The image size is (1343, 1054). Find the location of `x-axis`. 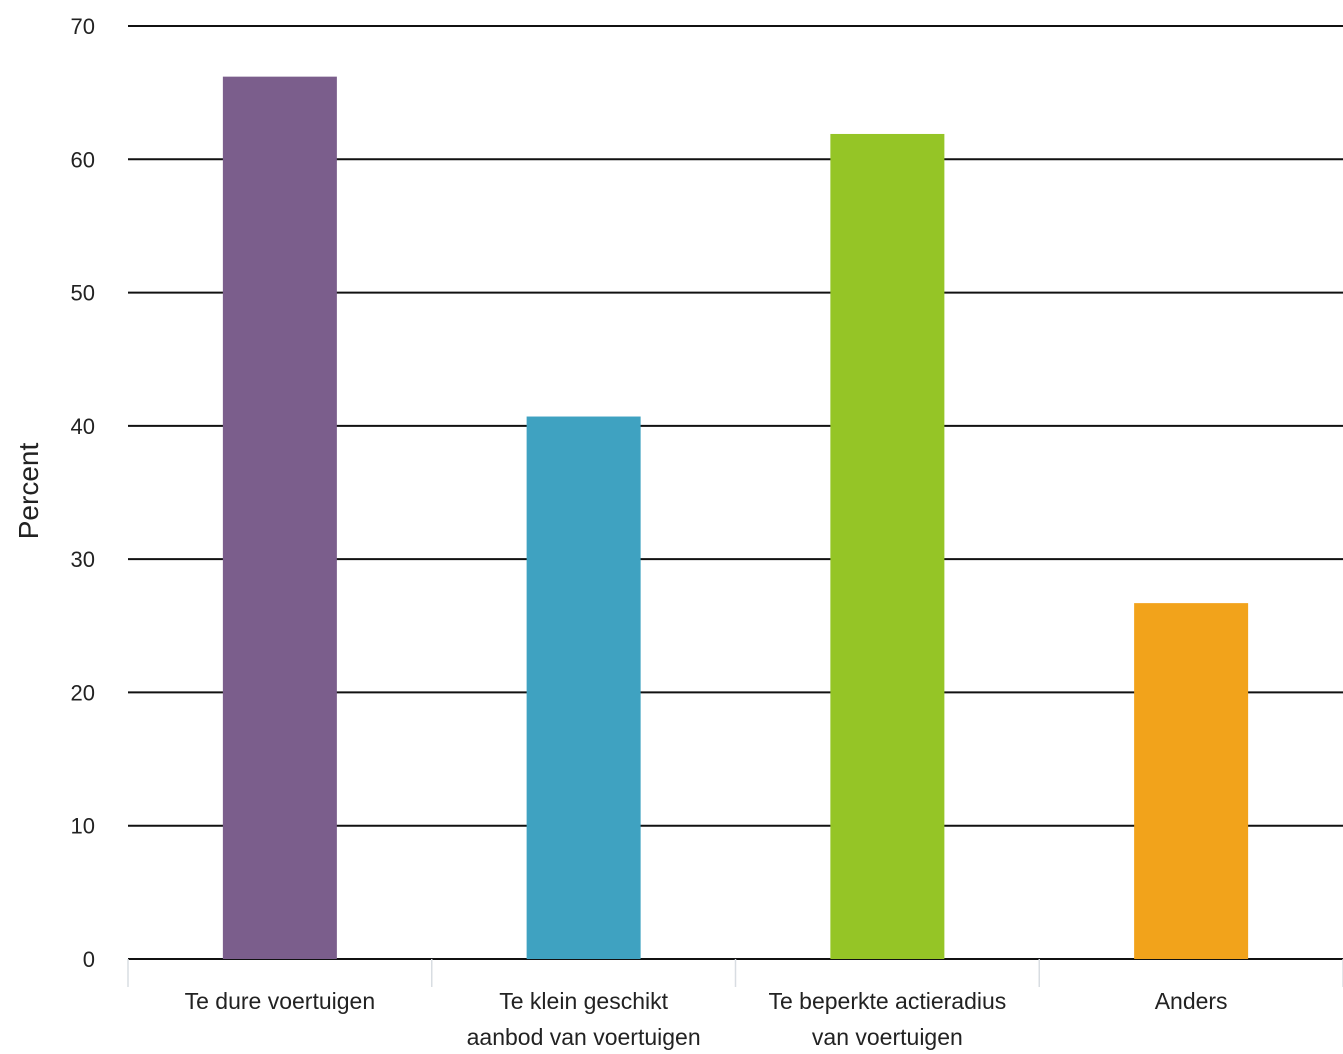

x-axis is located at coordinates (735, 973).